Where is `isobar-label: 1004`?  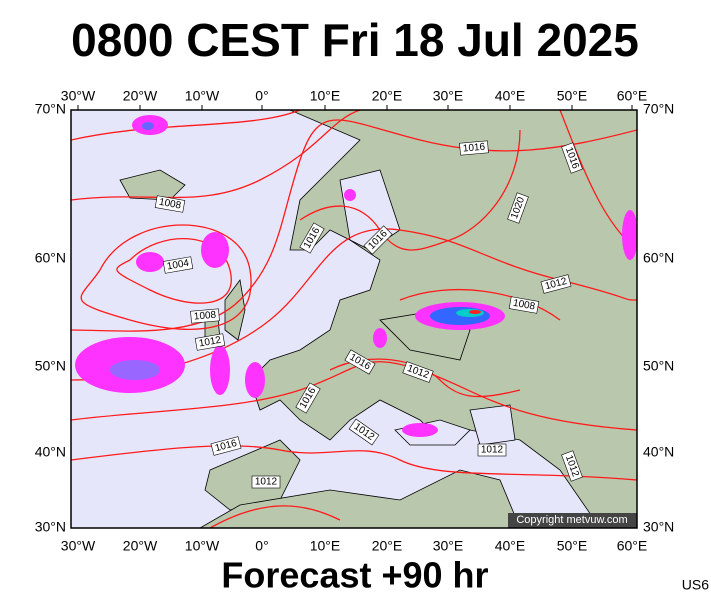 isobar-label: 1004 is located at coordinates (178, 265).